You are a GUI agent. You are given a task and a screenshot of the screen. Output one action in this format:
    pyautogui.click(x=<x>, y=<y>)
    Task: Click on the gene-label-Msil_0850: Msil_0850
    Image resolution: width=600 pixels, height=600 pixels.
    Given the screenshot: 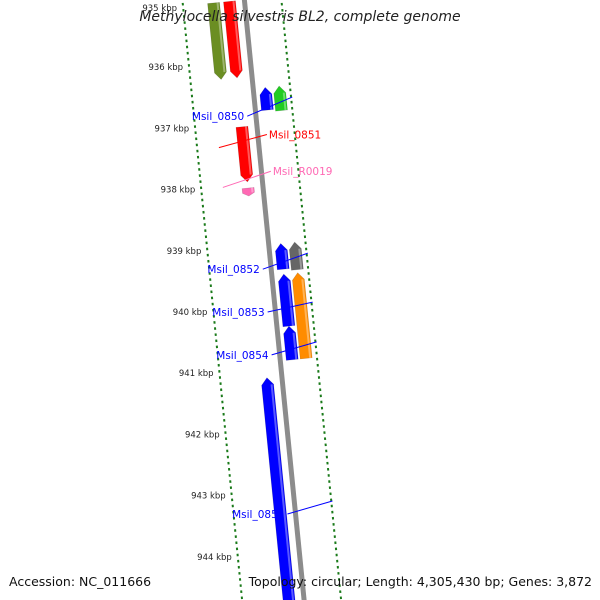 What is the action you would take?
    pyautogui.click(x=218, y=117)
    